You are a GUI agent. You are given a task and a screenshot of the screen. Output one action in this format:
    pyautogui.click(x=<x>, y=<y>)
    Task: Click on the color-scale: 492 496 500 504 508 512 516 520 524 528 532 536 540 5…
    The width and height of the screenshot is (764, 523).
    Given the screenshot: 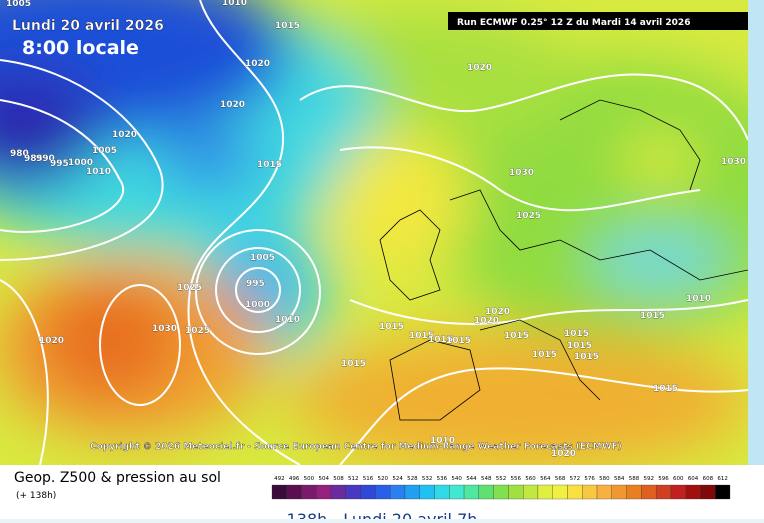 What is the action you would take?
    pyautogui.click(x=501, y=488)
    